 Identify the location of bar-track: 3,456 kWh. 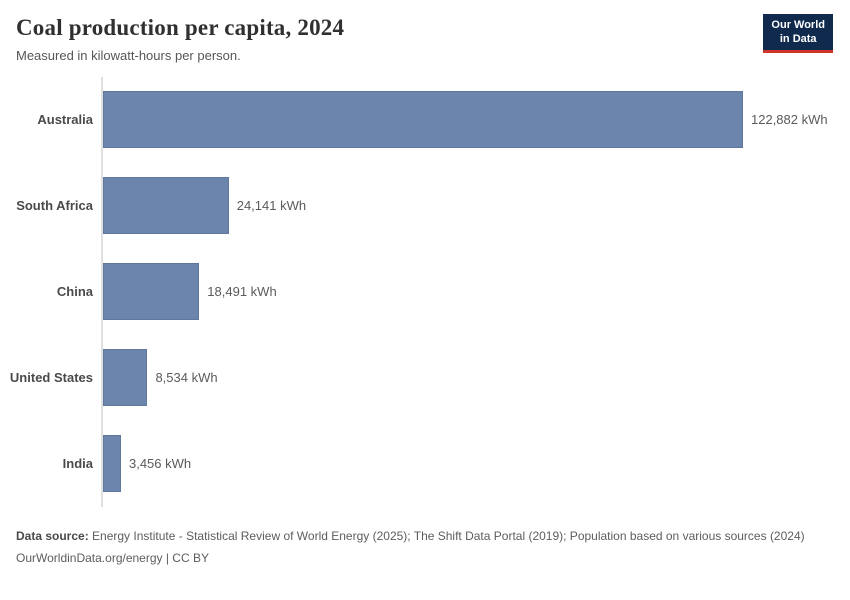
(467, 463).